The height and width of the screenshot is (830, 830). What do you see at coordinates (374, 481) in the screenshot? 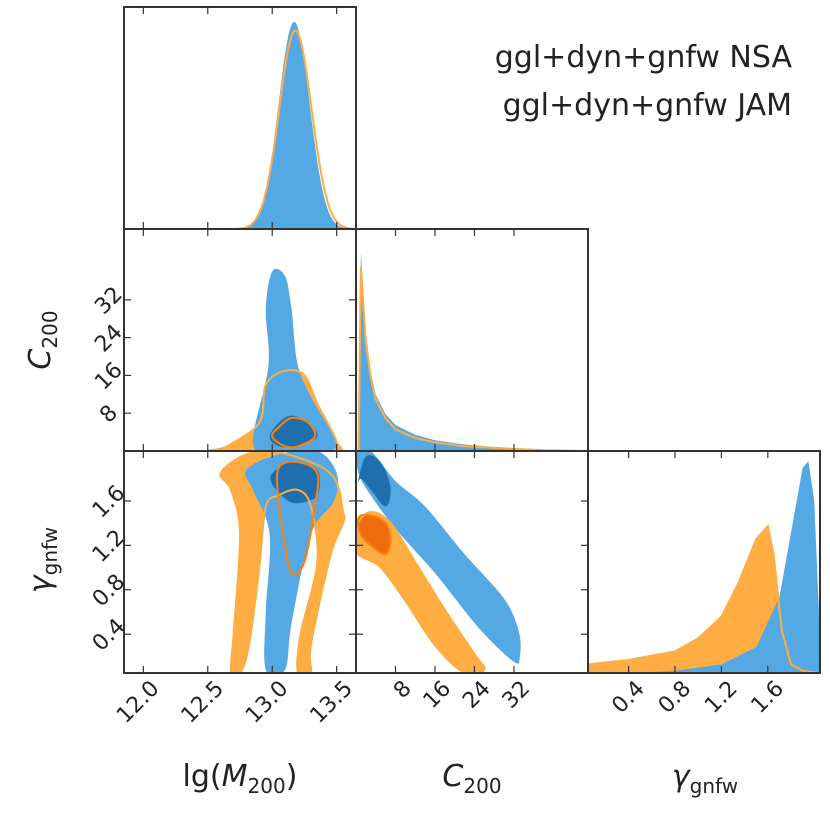
I see `gamma_vs_c200-nsa-inner` at bounding box center [374, 481].